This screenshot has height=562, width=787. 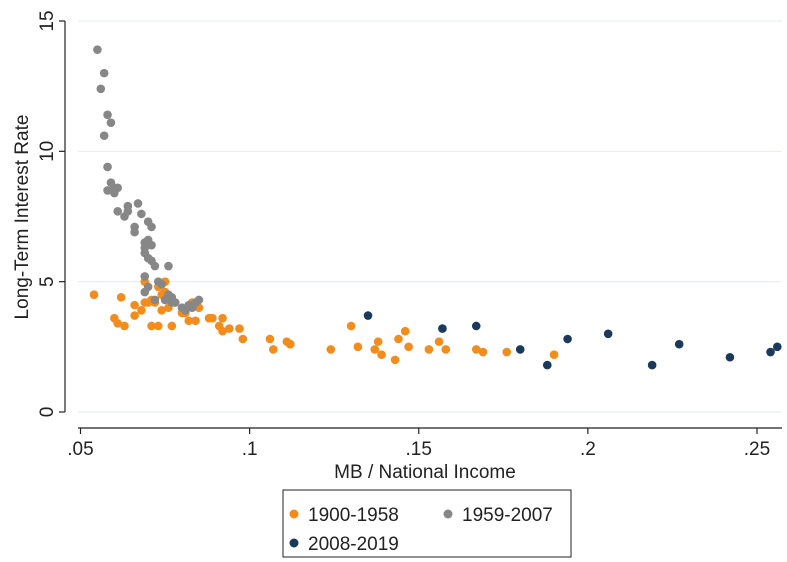 I want to click on legend-label-2008-2019: 2008-2019, so click(x=353, y=544).